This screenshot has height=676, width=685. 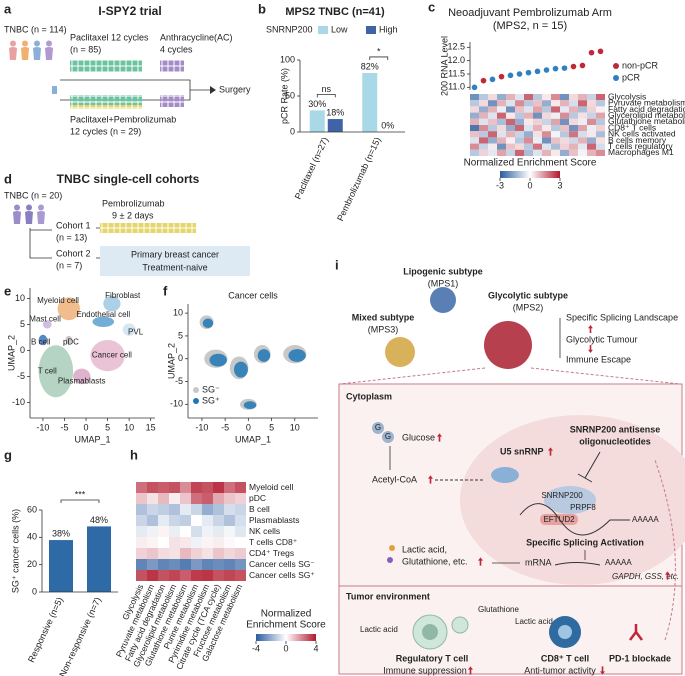 What do you see at coordinates (180, 335) in the screenshot?
I see `y-tick-label: 5` at bounding box center [180, 335].